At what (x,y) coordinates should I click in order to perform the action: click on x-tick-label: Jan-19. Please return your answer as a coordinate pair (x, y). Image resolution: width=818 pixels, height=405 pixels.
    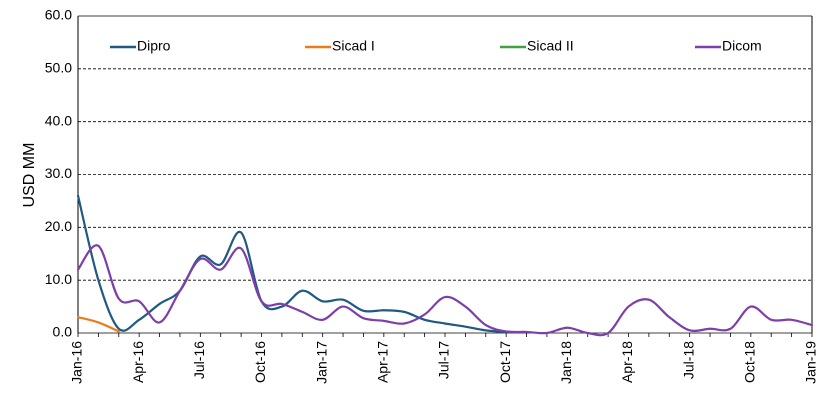
    Looking at the image, I should click on (810, 362).